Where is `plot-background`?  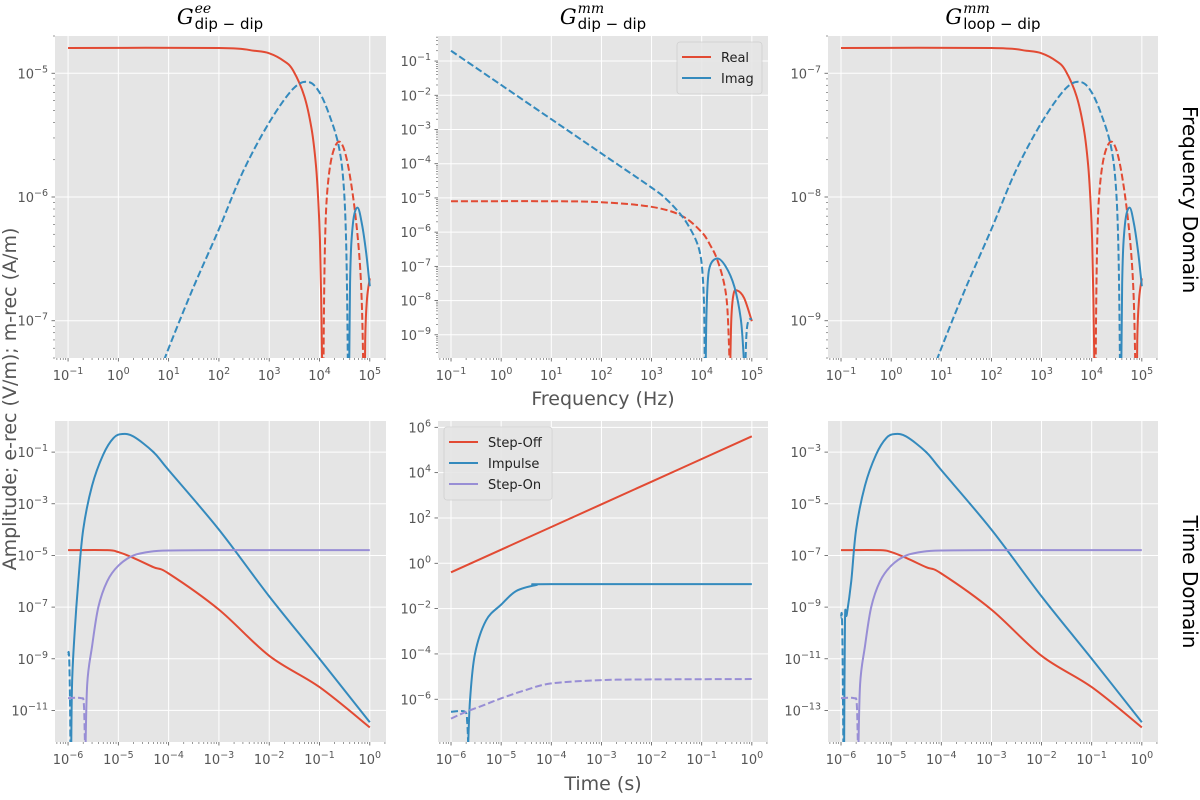
plot-background is located at coordinates (220, 581).